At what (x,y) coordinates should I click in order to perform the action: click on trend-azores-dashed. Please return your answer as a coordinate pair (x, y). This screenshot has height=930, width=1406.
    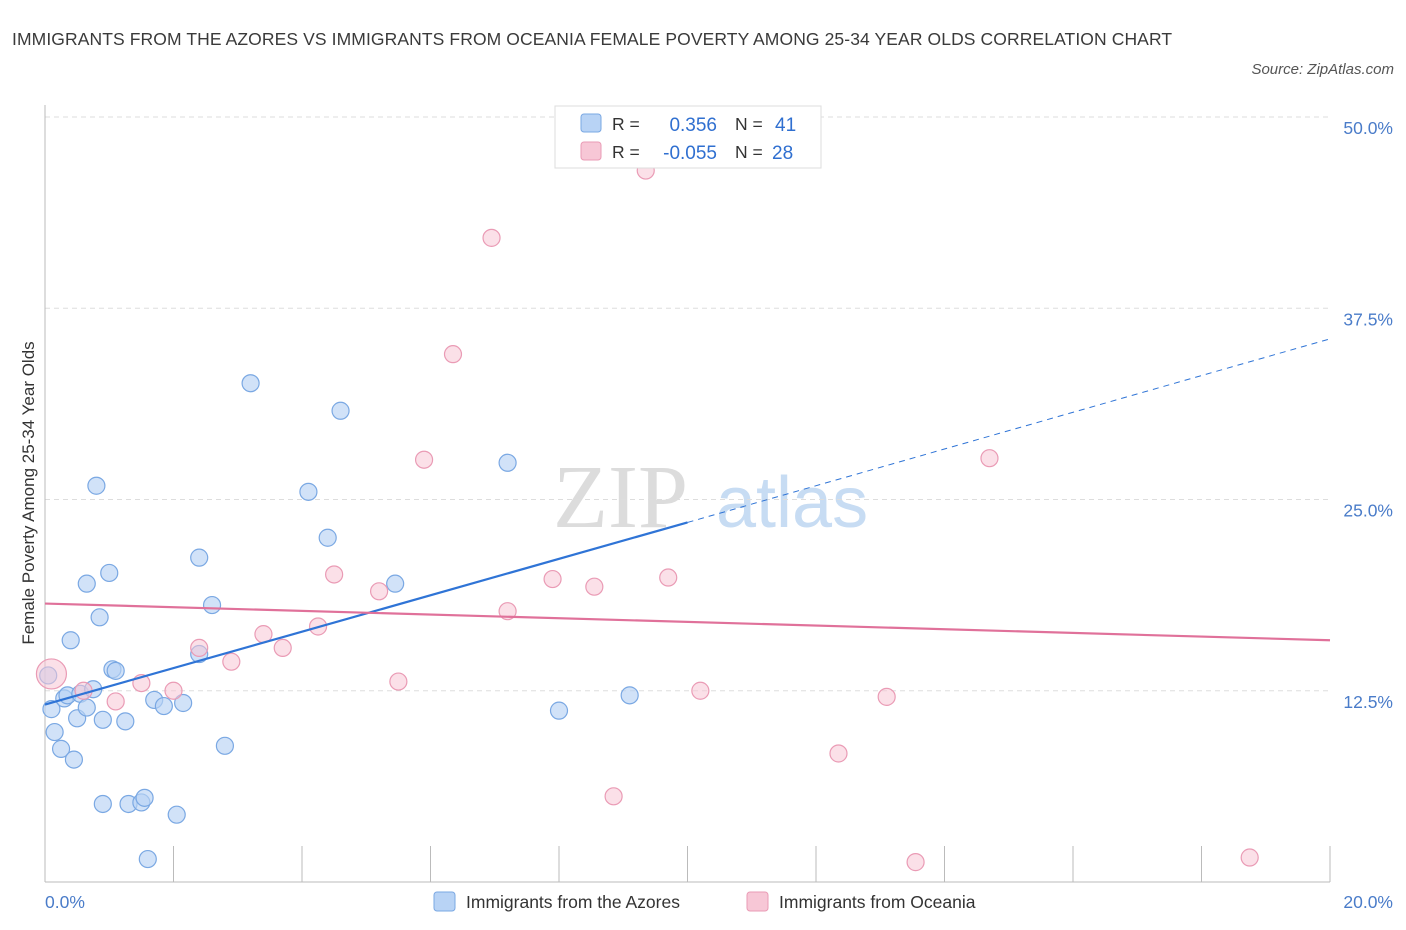
    Looking at the image, I should click on (1009, 430).